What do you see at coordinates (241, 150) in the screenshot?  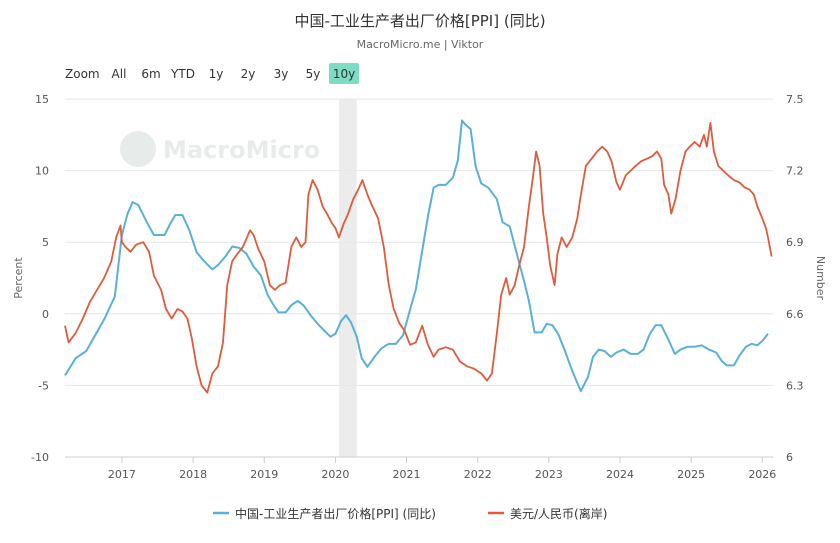 I see `watermark-text: MacroMicro` at bounding box center [241, 150].